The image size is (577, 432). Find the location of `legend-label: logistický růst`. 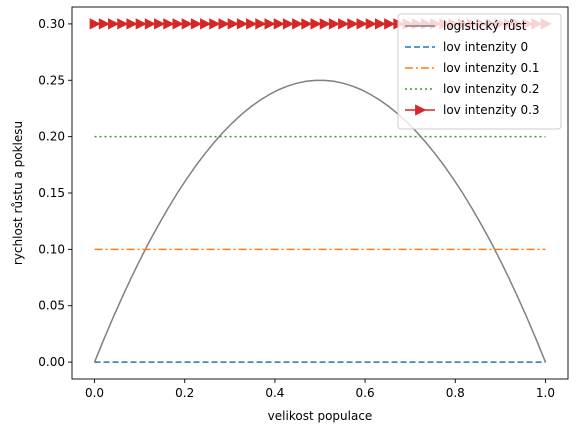

legend-label: logistický růst is located at coordinates (485, 26).